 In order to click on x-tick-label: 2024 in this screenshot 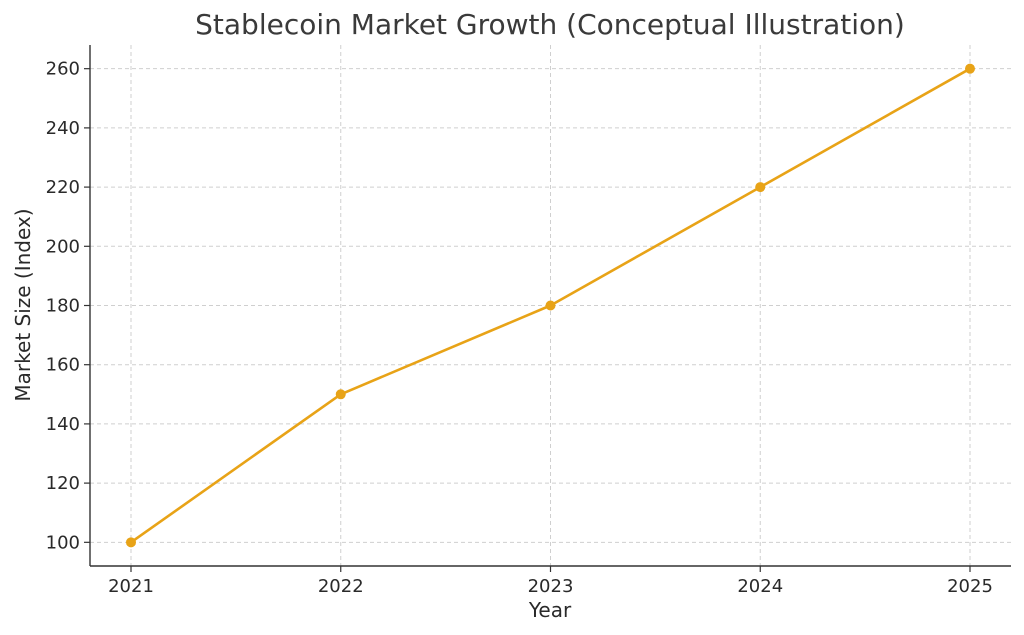, I will do `click(760, 586)`.